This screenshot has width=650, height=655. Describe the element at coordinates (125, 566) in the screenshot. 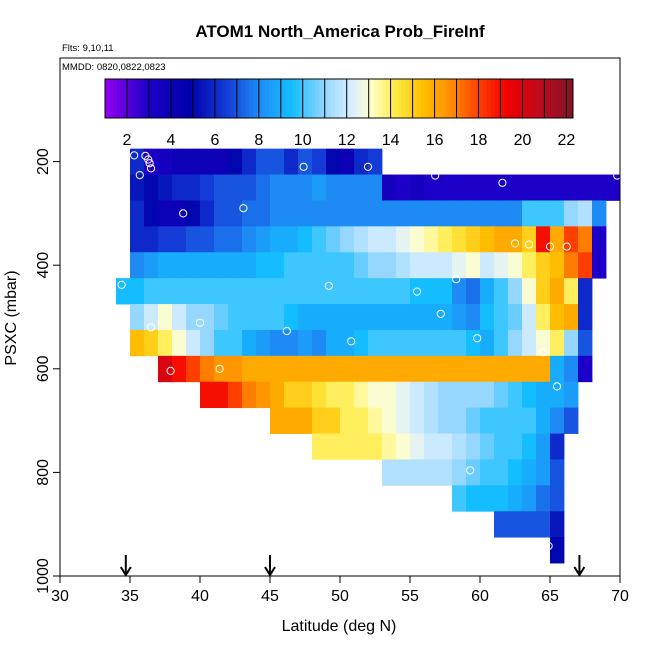

I see `latitude-arrow` at that location.